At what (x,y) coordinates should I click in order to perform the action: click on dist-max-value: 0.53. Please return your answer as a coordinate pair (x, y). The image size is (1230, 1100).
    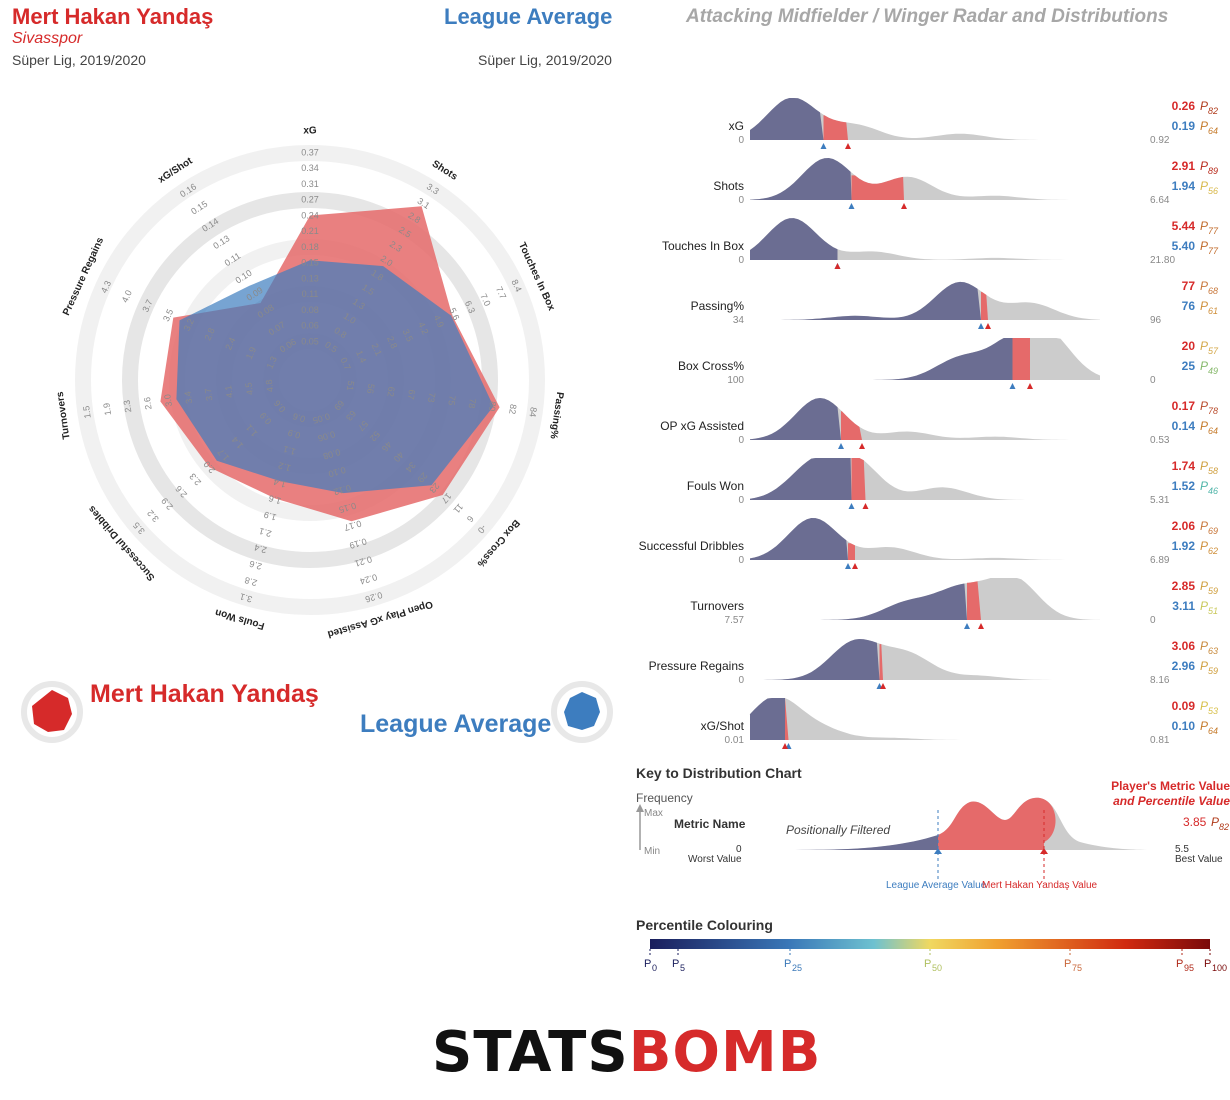
    Looking at the image, I should click on (1160, 440).